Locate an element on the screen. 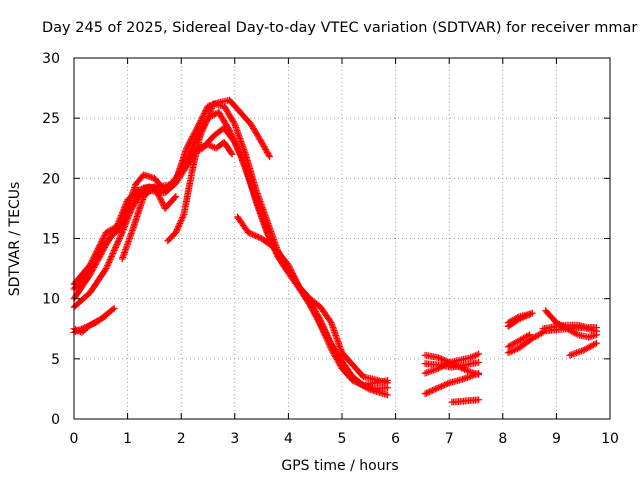 The width and height of the screenshot is (640, 480). y-tick-label: 10 is located at coordinates (51, 300).